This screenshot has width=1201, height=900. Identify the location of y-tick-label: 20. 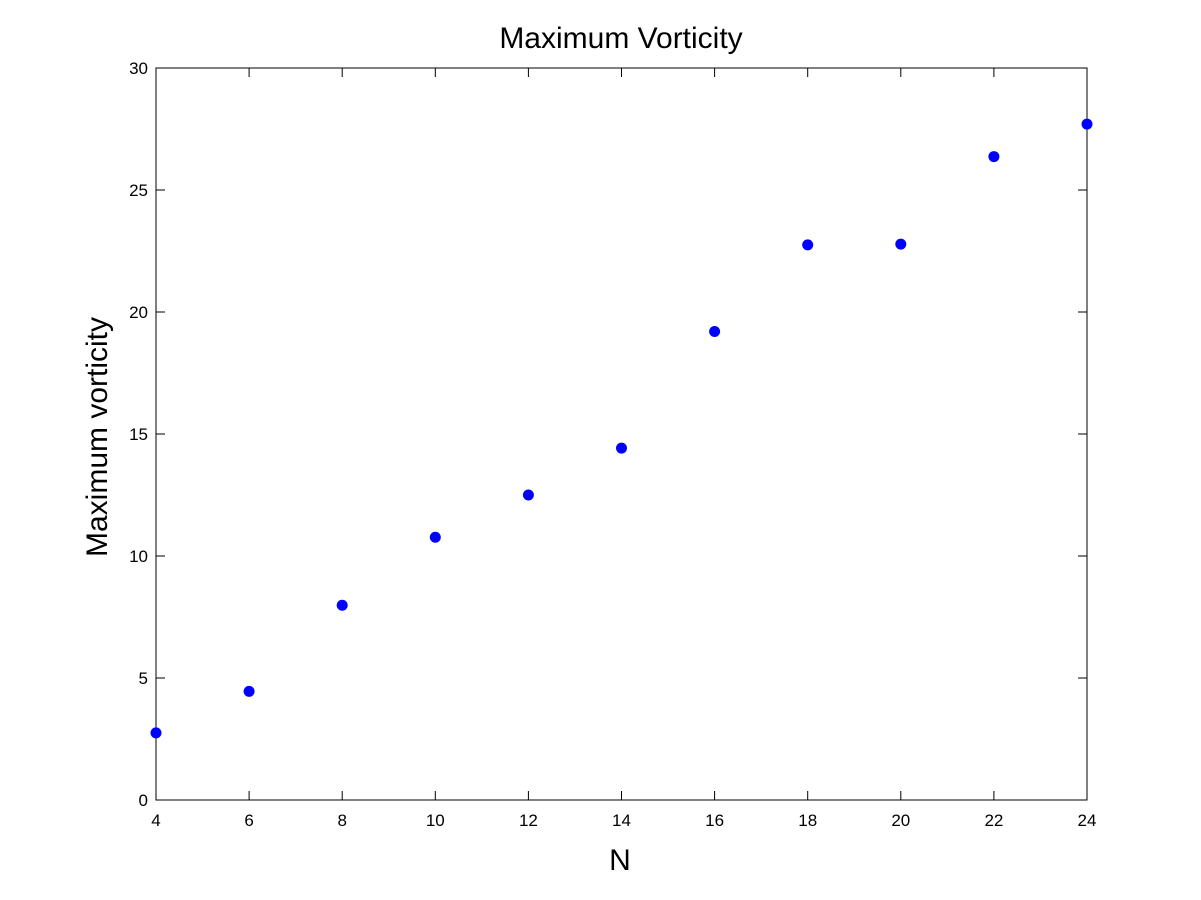
(138, 312).